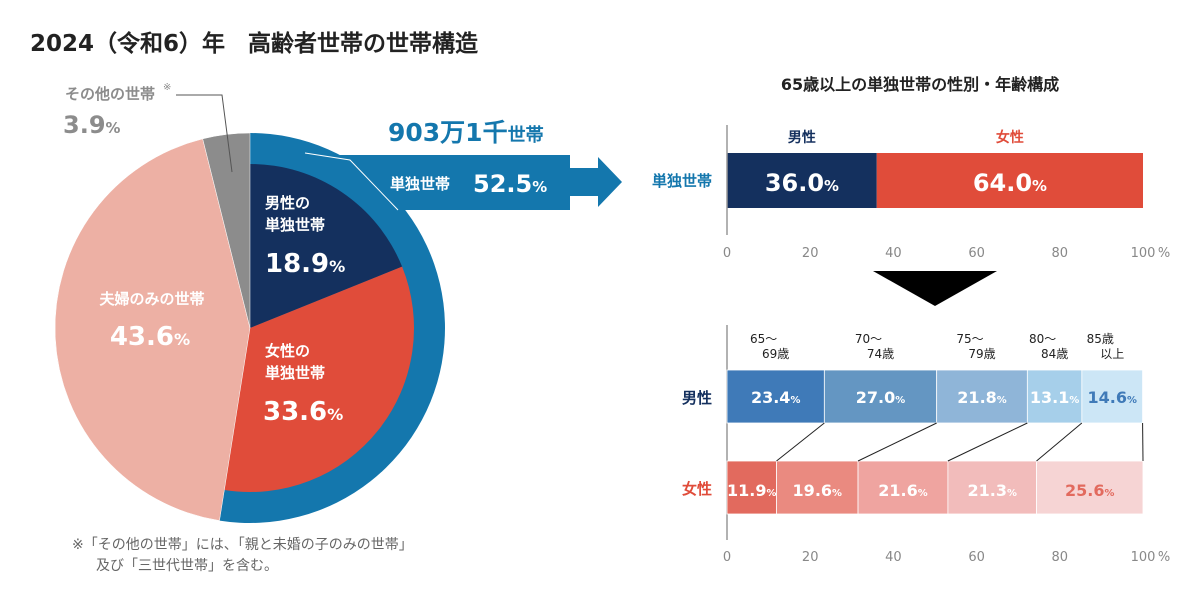 This screenshot has width=1200, height=603. What do you see at coordinates (510, 184) in the screenshot?
I see `single-households-value: 52.5%` at bounding box center [510, 184].